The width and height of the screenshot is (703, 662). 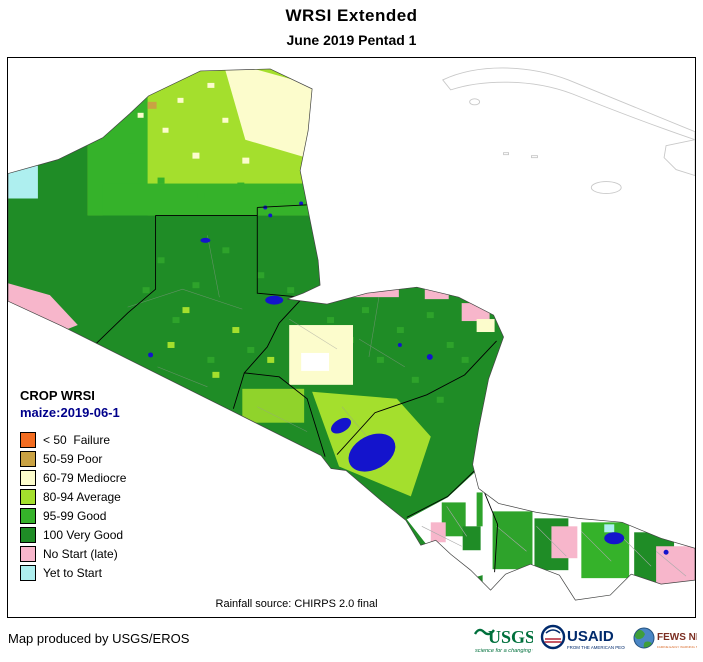 What do you see at coordinates (151, 355) in the screenshot?
I see `lake-atitlan` at bounding box center [151, 355].